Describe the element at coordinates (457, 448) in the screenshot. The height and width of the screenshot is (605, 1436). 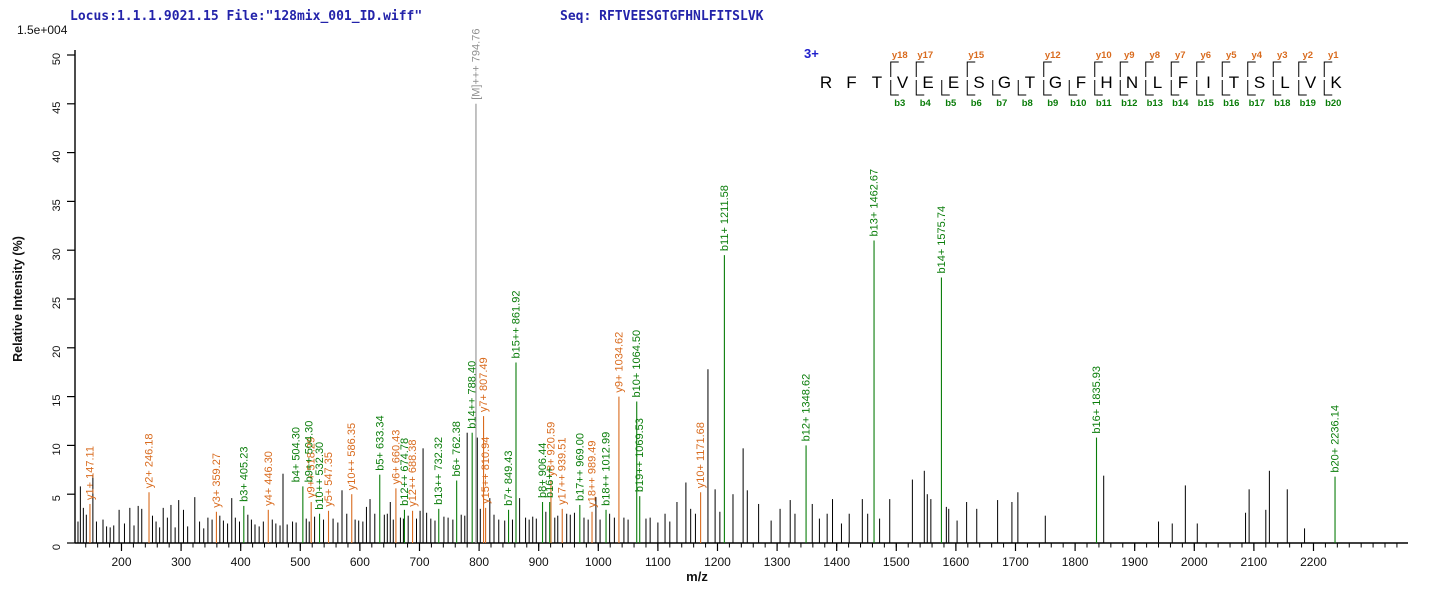
I see `b-ion-peak-label: b6+ 762.38` at that location.